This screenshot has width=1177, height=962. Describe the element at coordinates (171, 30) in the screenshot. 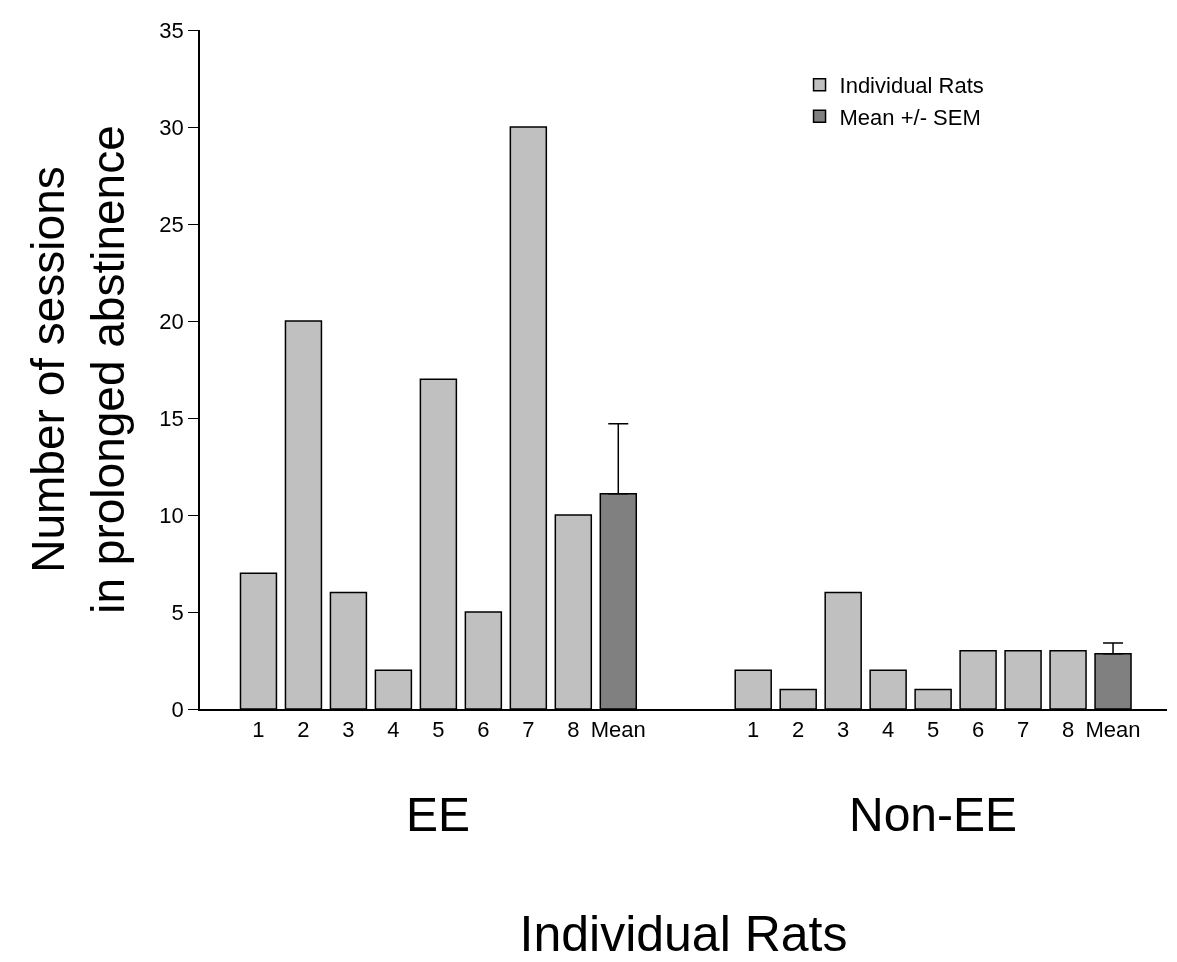

I see `y-tick-label: 35` at that location.